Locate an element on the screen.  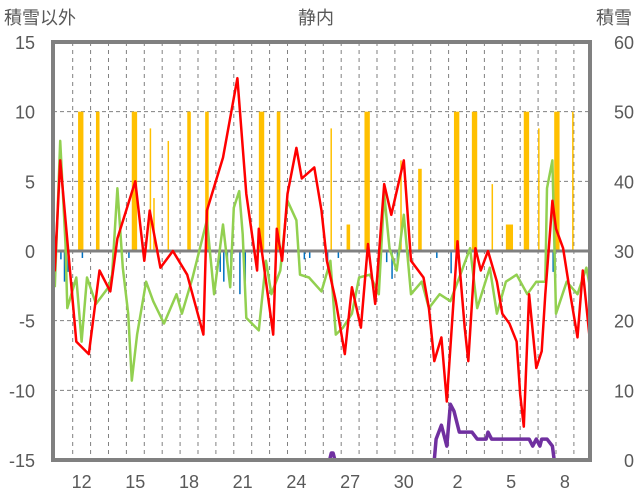
y-left-tick-label: 0 is located at coordinates (30, 252).